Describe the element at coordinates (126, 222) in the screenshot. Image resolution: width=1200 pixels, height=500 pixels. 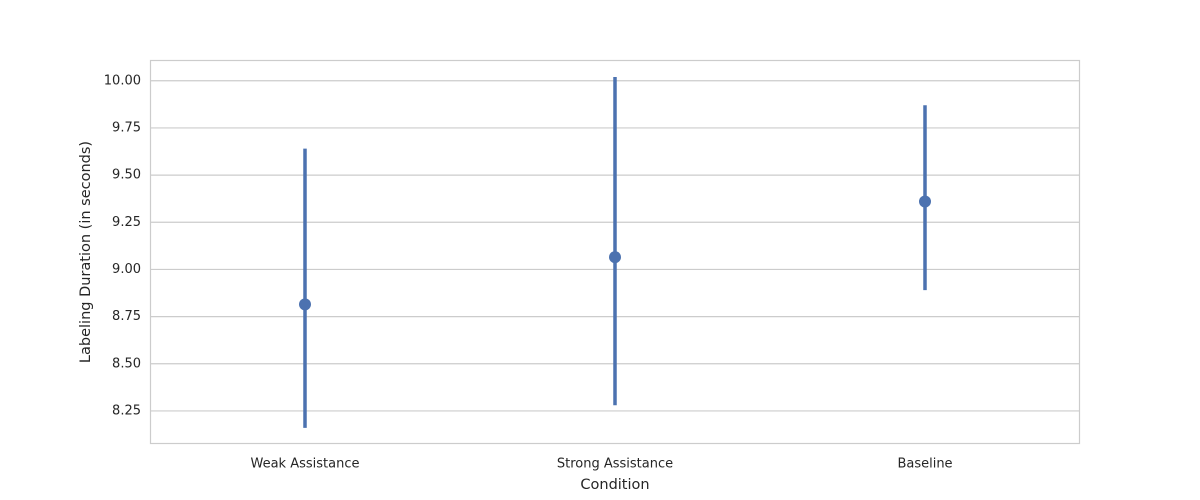
I see `y-tick-label: 9.25` at that location.